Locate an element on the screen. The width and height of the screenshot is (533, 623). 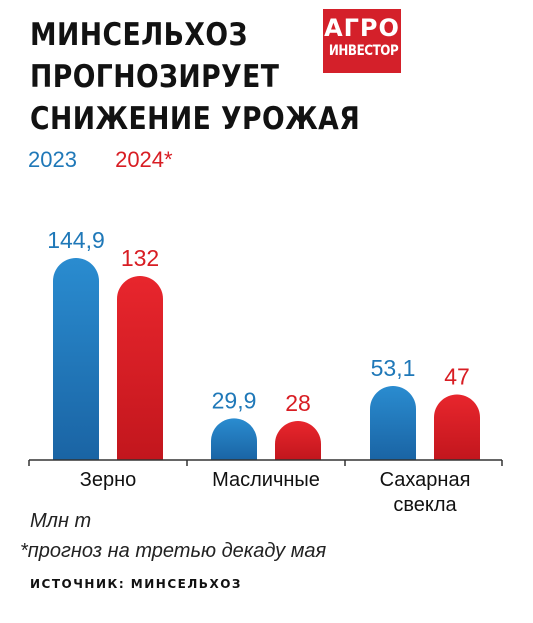
data-label-1-0: 29,9 is located at coordinates (234, 400).